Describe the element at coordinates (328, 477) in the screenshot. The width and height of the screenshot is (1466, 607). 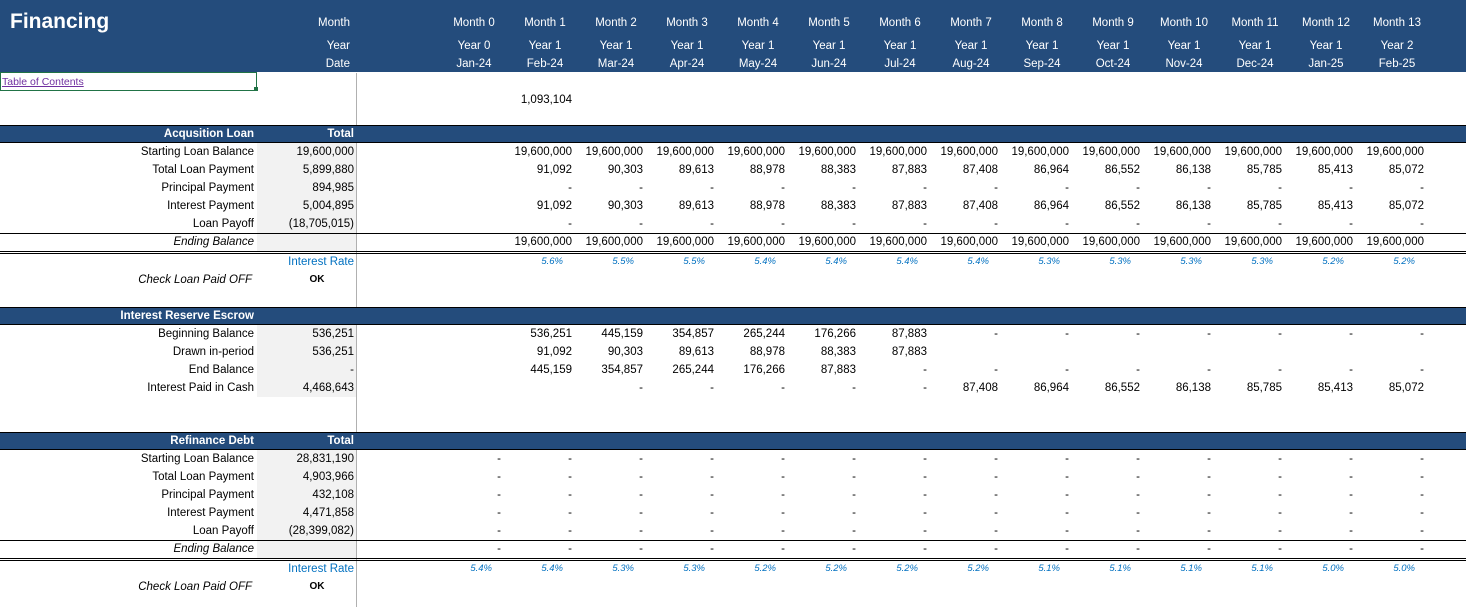
I see `row-total: 4,903,966` at that location.